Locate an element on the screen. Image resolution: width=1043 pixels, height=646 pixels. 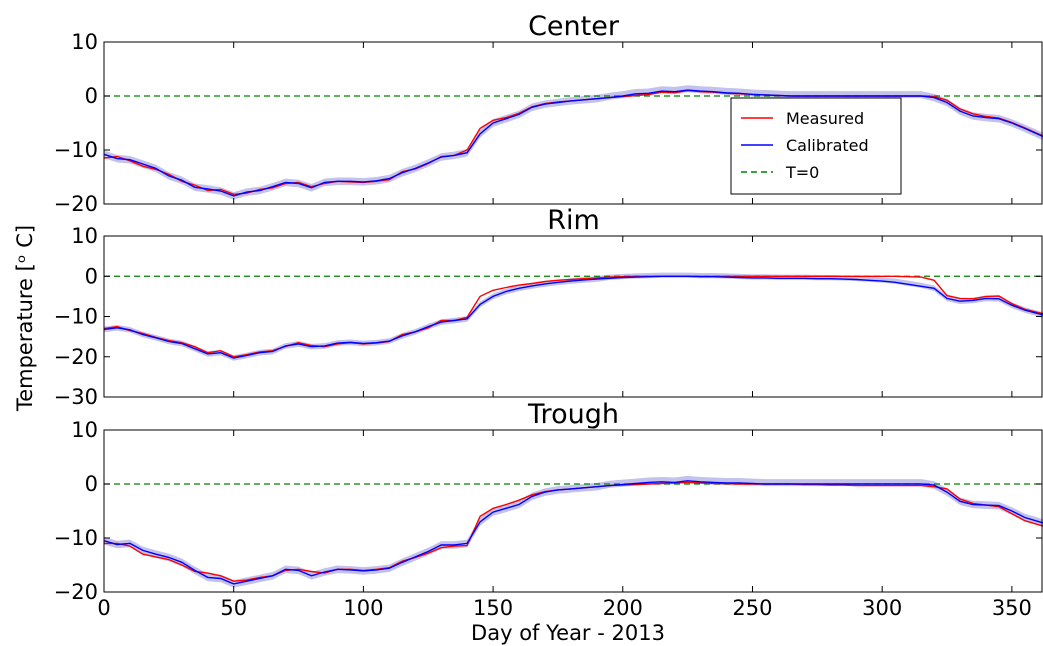
x-tick-label: 300 is located at coordinates (882, 608).